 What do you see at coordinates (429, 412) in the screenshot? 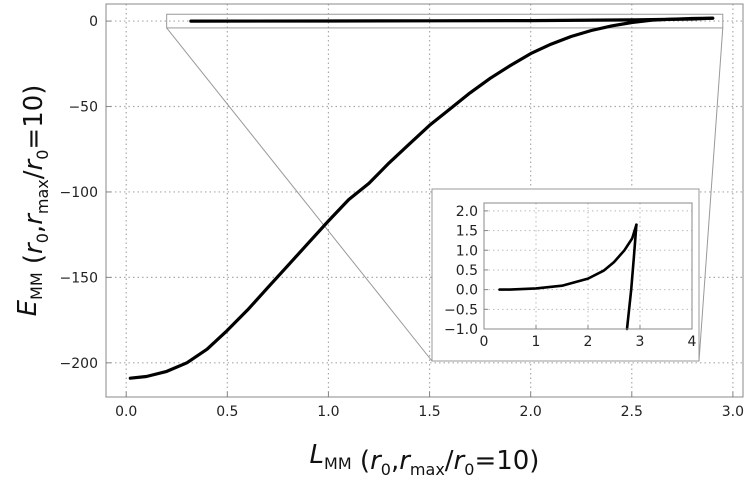
I see `main-xtick-label: 1.5` at bounding box center [429, 412].